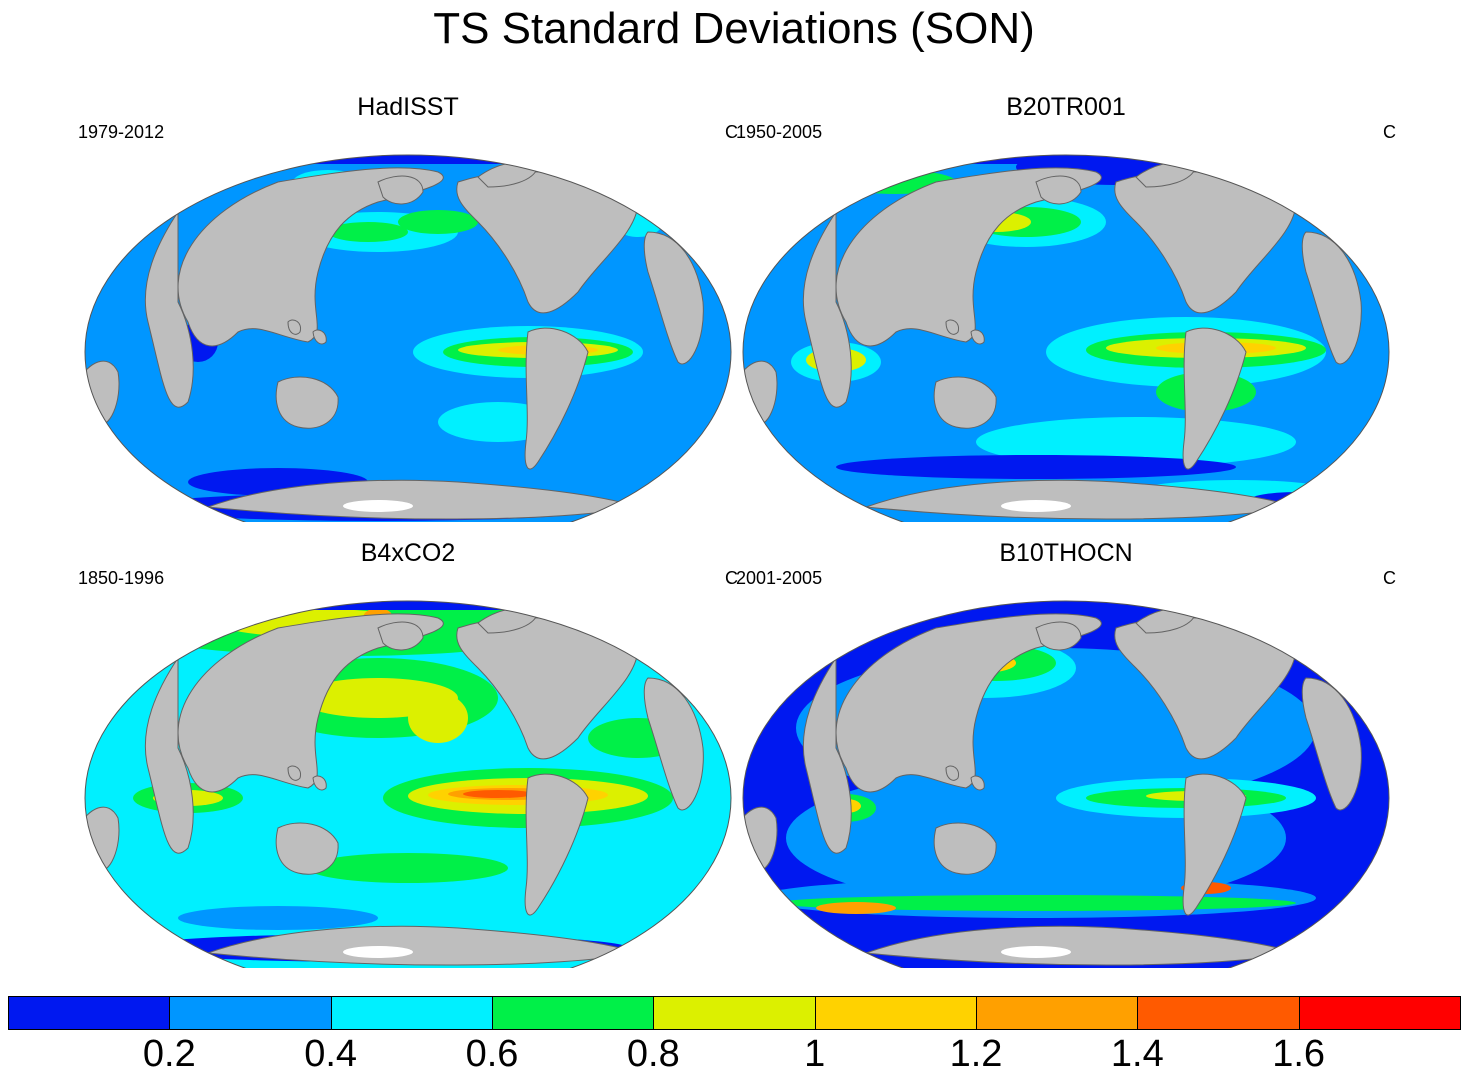  I want to click on panel-period: 2001-2005, so click(779, 578).